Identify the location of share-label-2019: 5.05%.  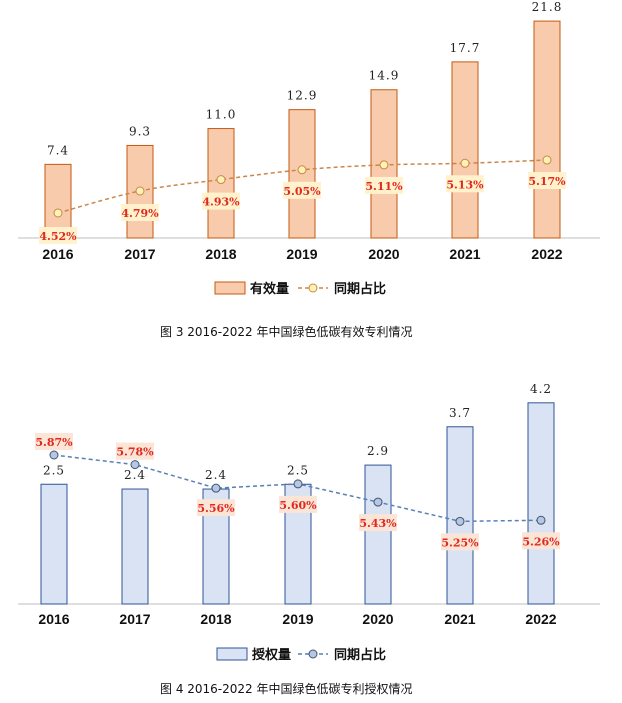
(302, 190).